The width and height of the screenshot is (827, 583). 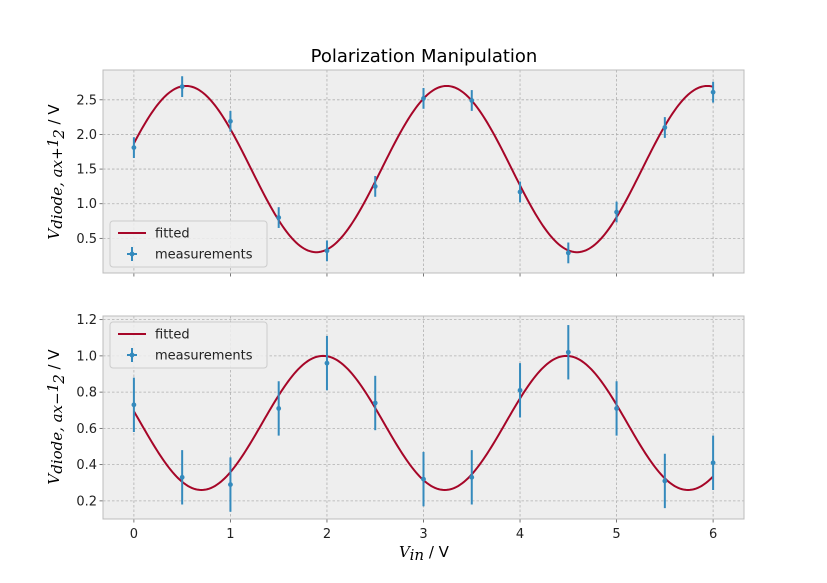 I want to click on x-tick-label: 1, so click(x=230, y=534).